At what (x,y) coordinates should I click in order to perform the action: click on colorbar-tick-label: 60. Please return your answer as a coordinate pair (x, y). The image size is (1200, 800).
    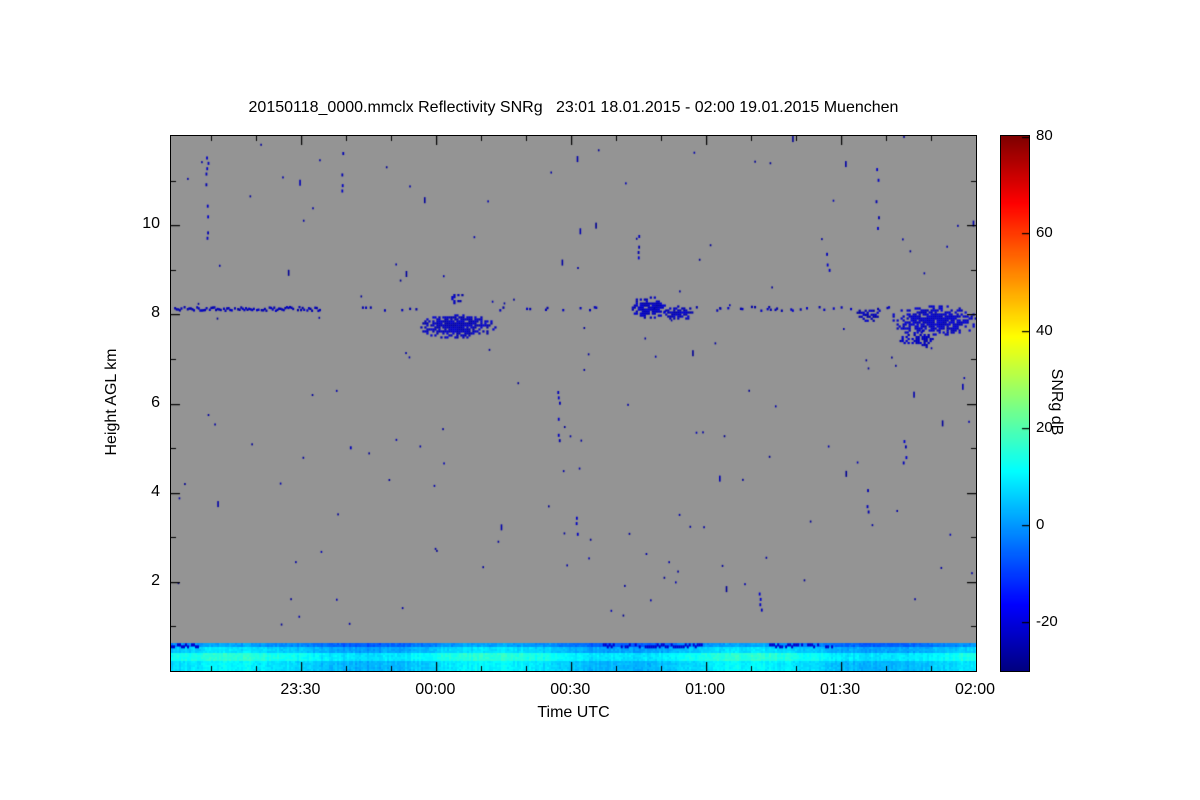
    Looking at the image, I should click on (1044, 233).